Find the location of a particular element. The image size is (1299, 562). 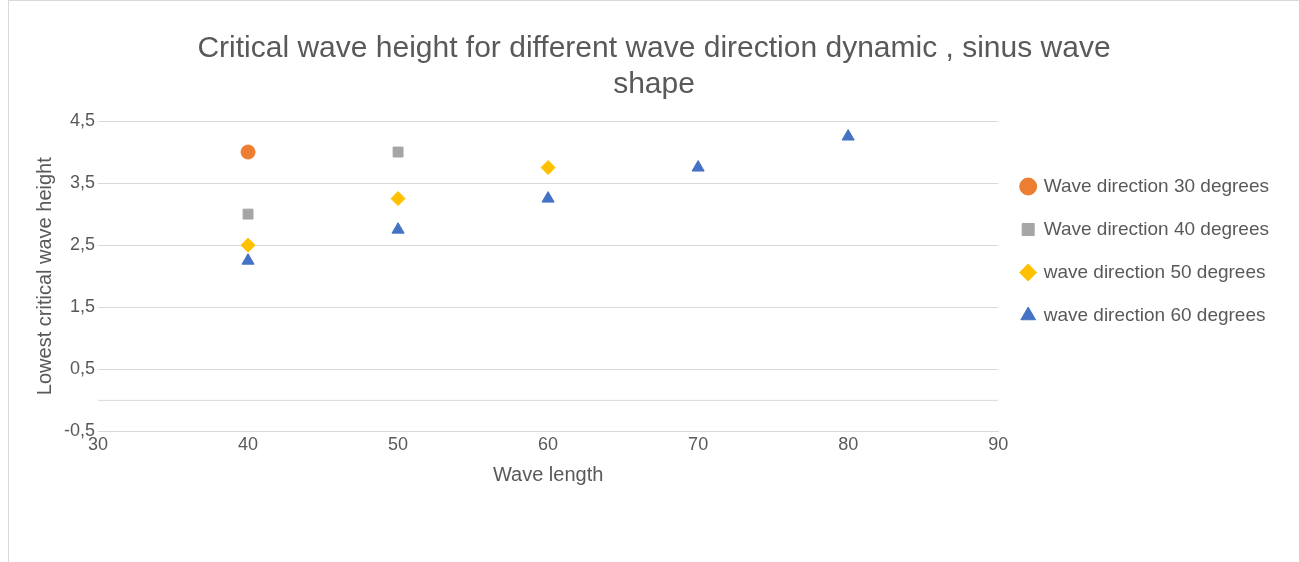

x-tick-label: 40 is located at coordinates (248, 444).